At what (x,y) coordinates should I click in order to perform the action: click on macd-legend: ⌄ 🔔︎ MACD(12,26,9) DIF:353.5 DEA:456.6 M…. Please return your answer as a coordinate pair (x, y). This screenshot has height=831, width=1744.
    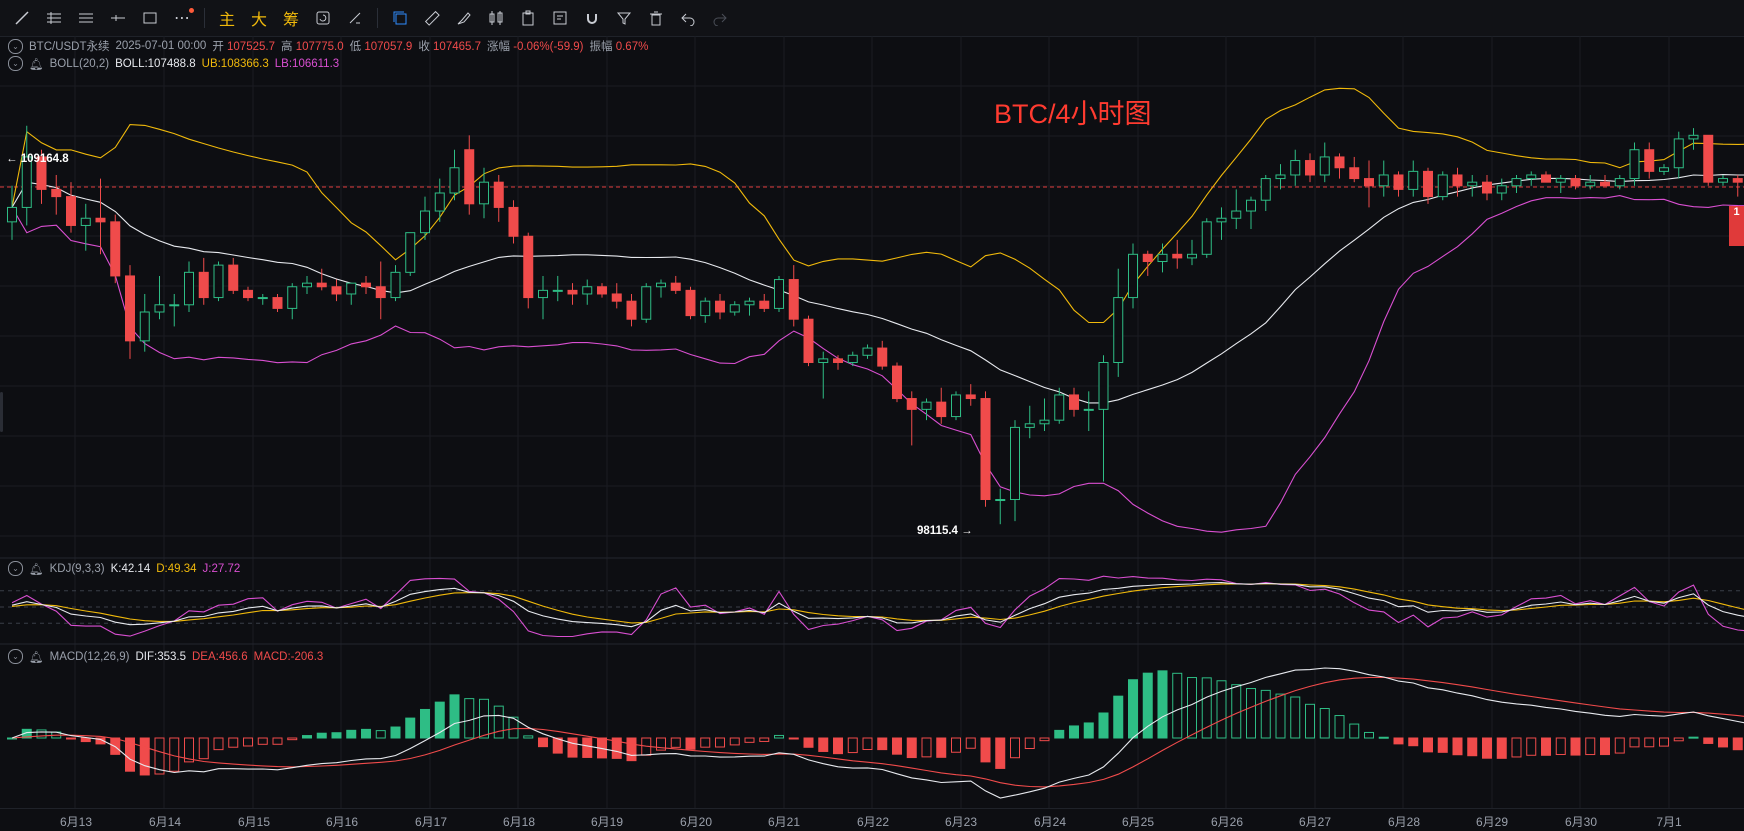
    Looking at the image, I should click on (165, 656).